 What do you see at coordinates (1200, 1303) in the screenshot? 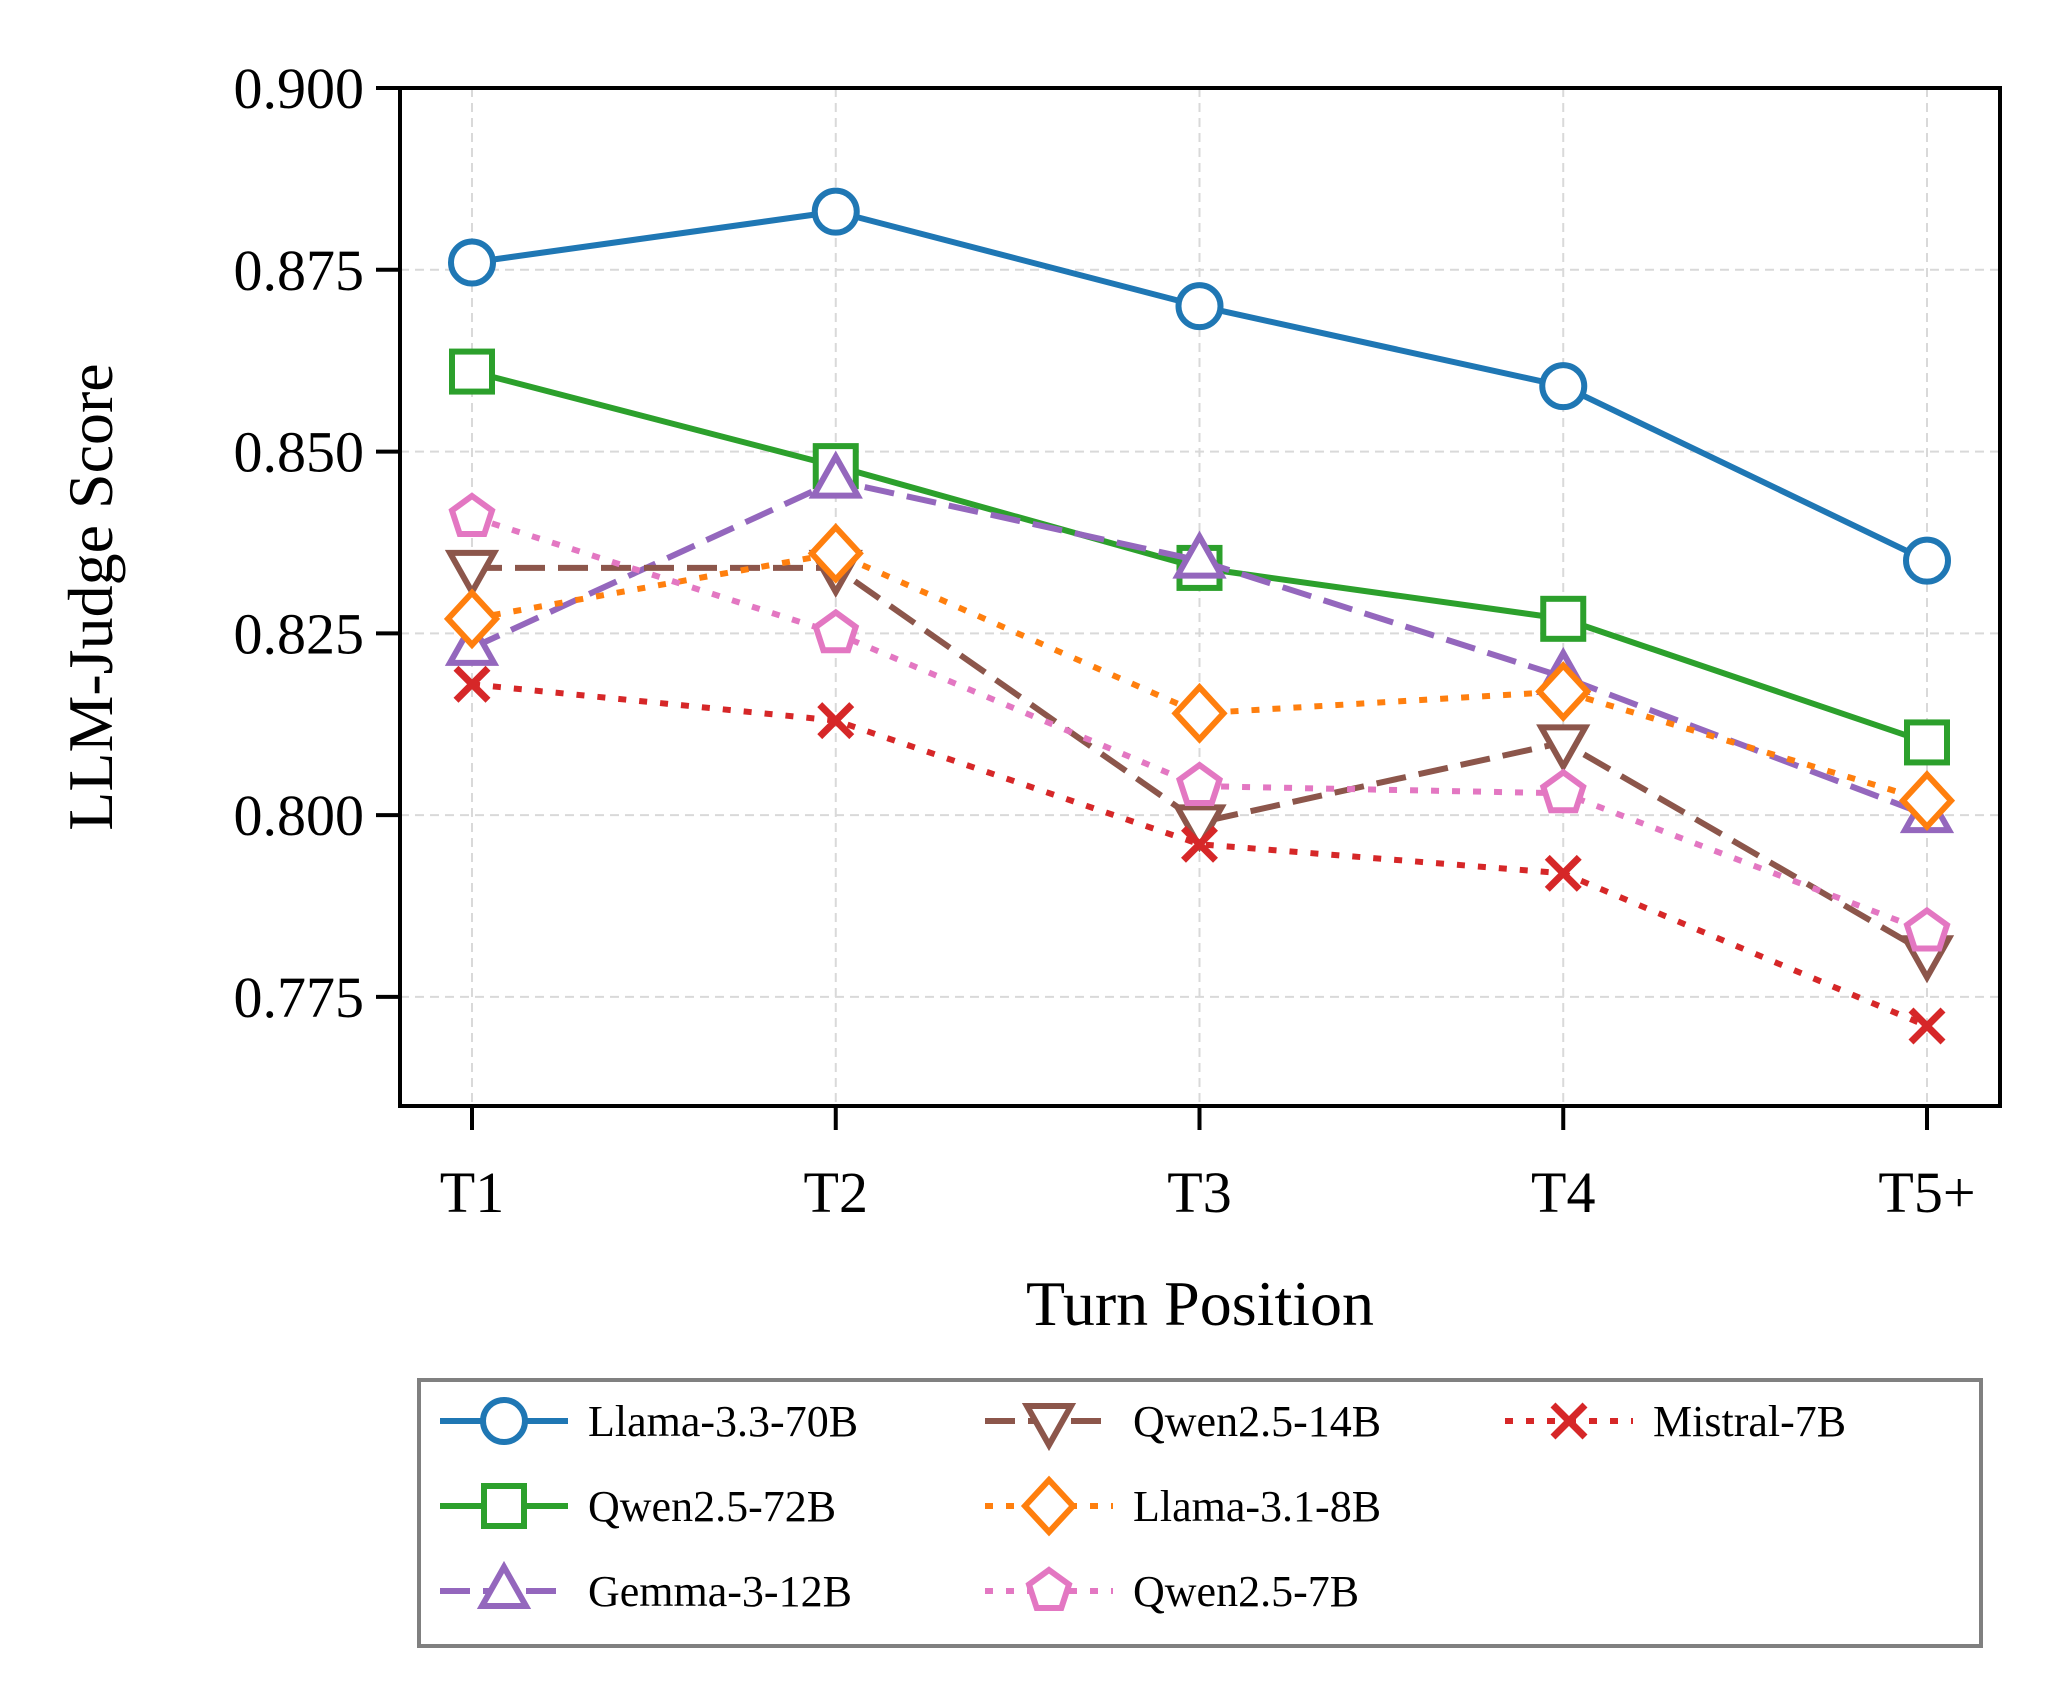
I see `x-axis-title: Turn Position` at bounding box center [1200, 1303].